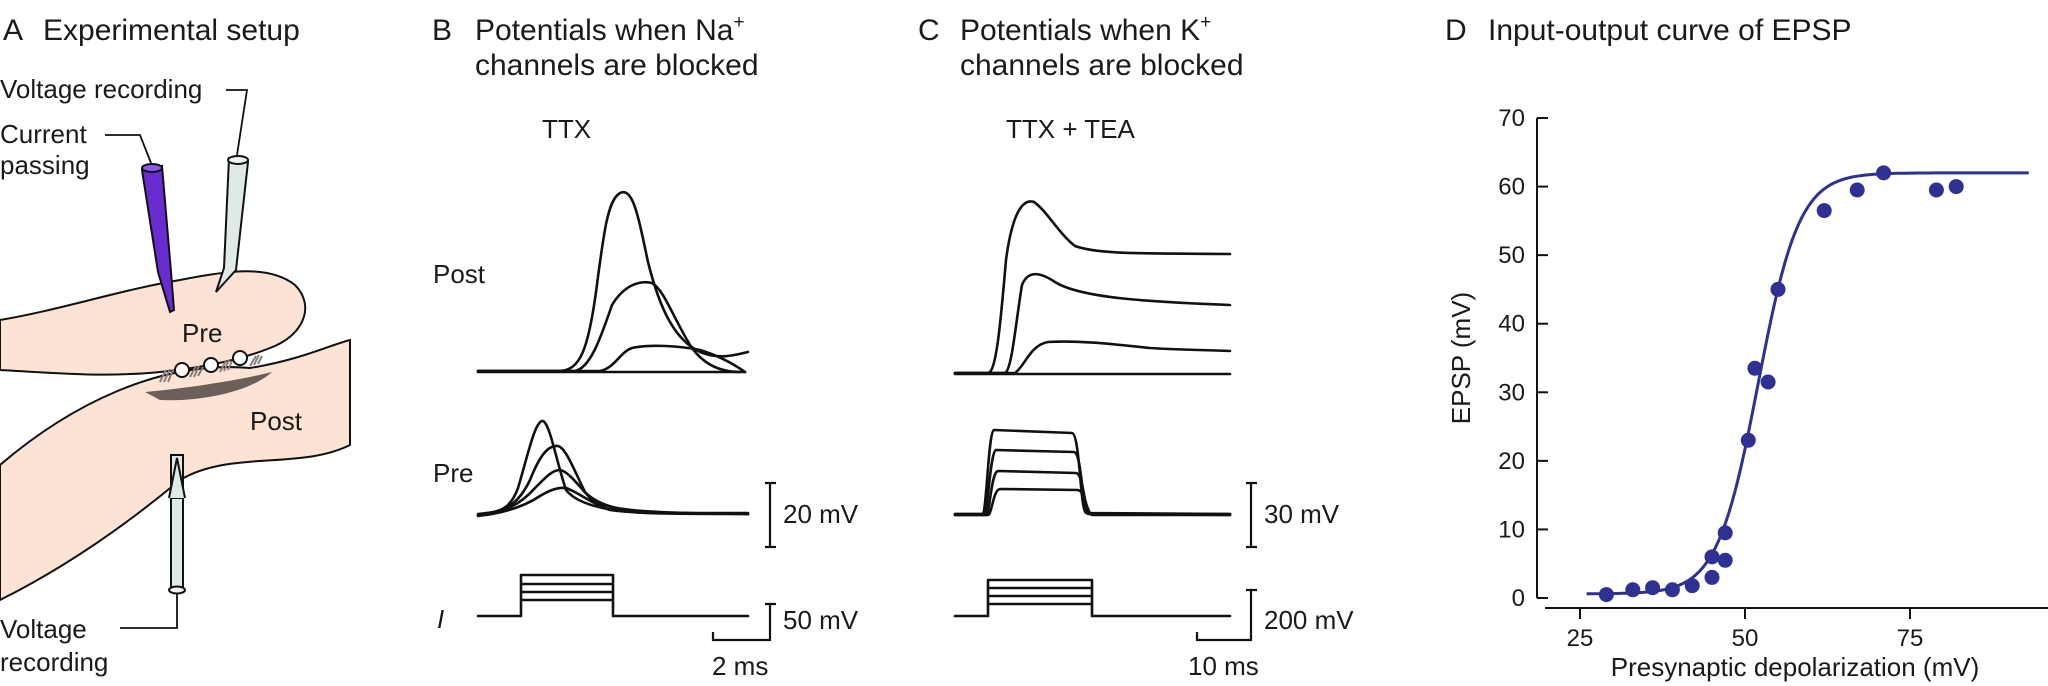  What do you see at coordinates (171, 30) in the screenshot?
I see `panel-a-title: Experimental setup` at bounding box center [171, 30].